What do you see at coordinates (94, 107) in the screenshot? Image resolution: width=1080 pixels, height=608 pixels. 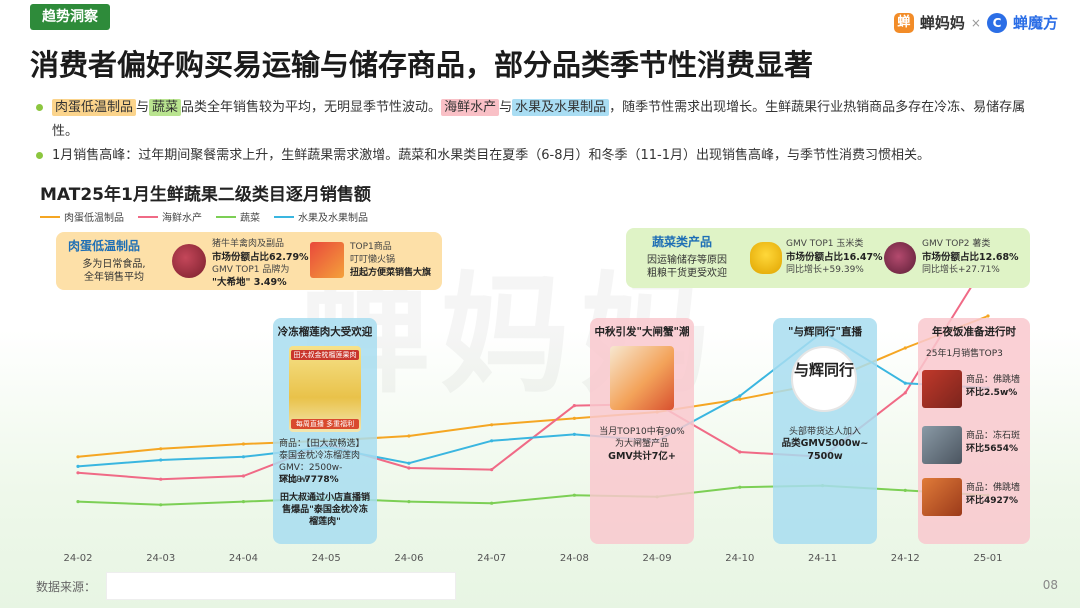 I see `highlight-term: 肉蛋低温制品` at bounding box center [94, 107].